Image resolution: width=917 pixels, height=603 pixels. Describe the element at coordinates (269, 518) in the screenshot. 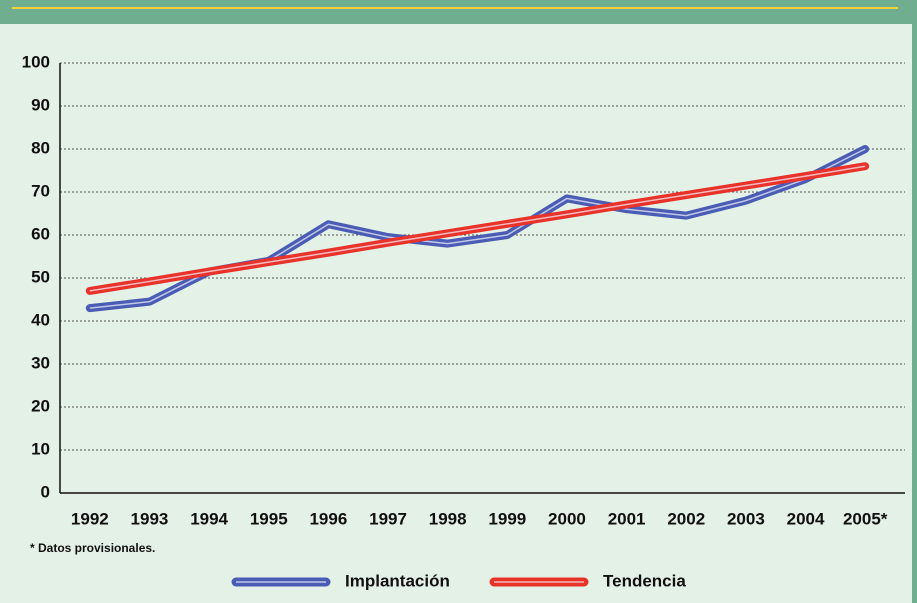

I see `x-tick-label: 1995` at that location.